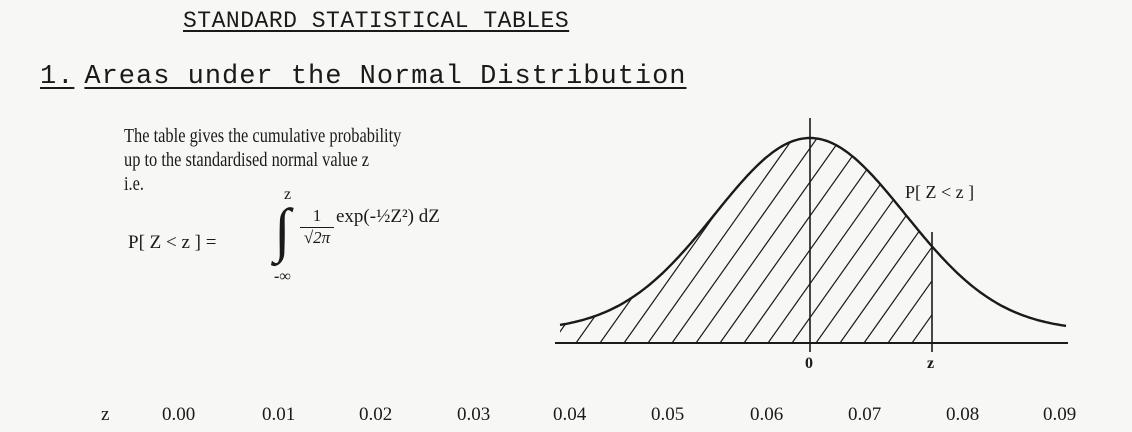 The height and width of the screenshot is (432, 1132). What do you see at coordinates (570, 414) in the screenshot?
I see `column-header: 0.04` at bounding box center [570, 414].